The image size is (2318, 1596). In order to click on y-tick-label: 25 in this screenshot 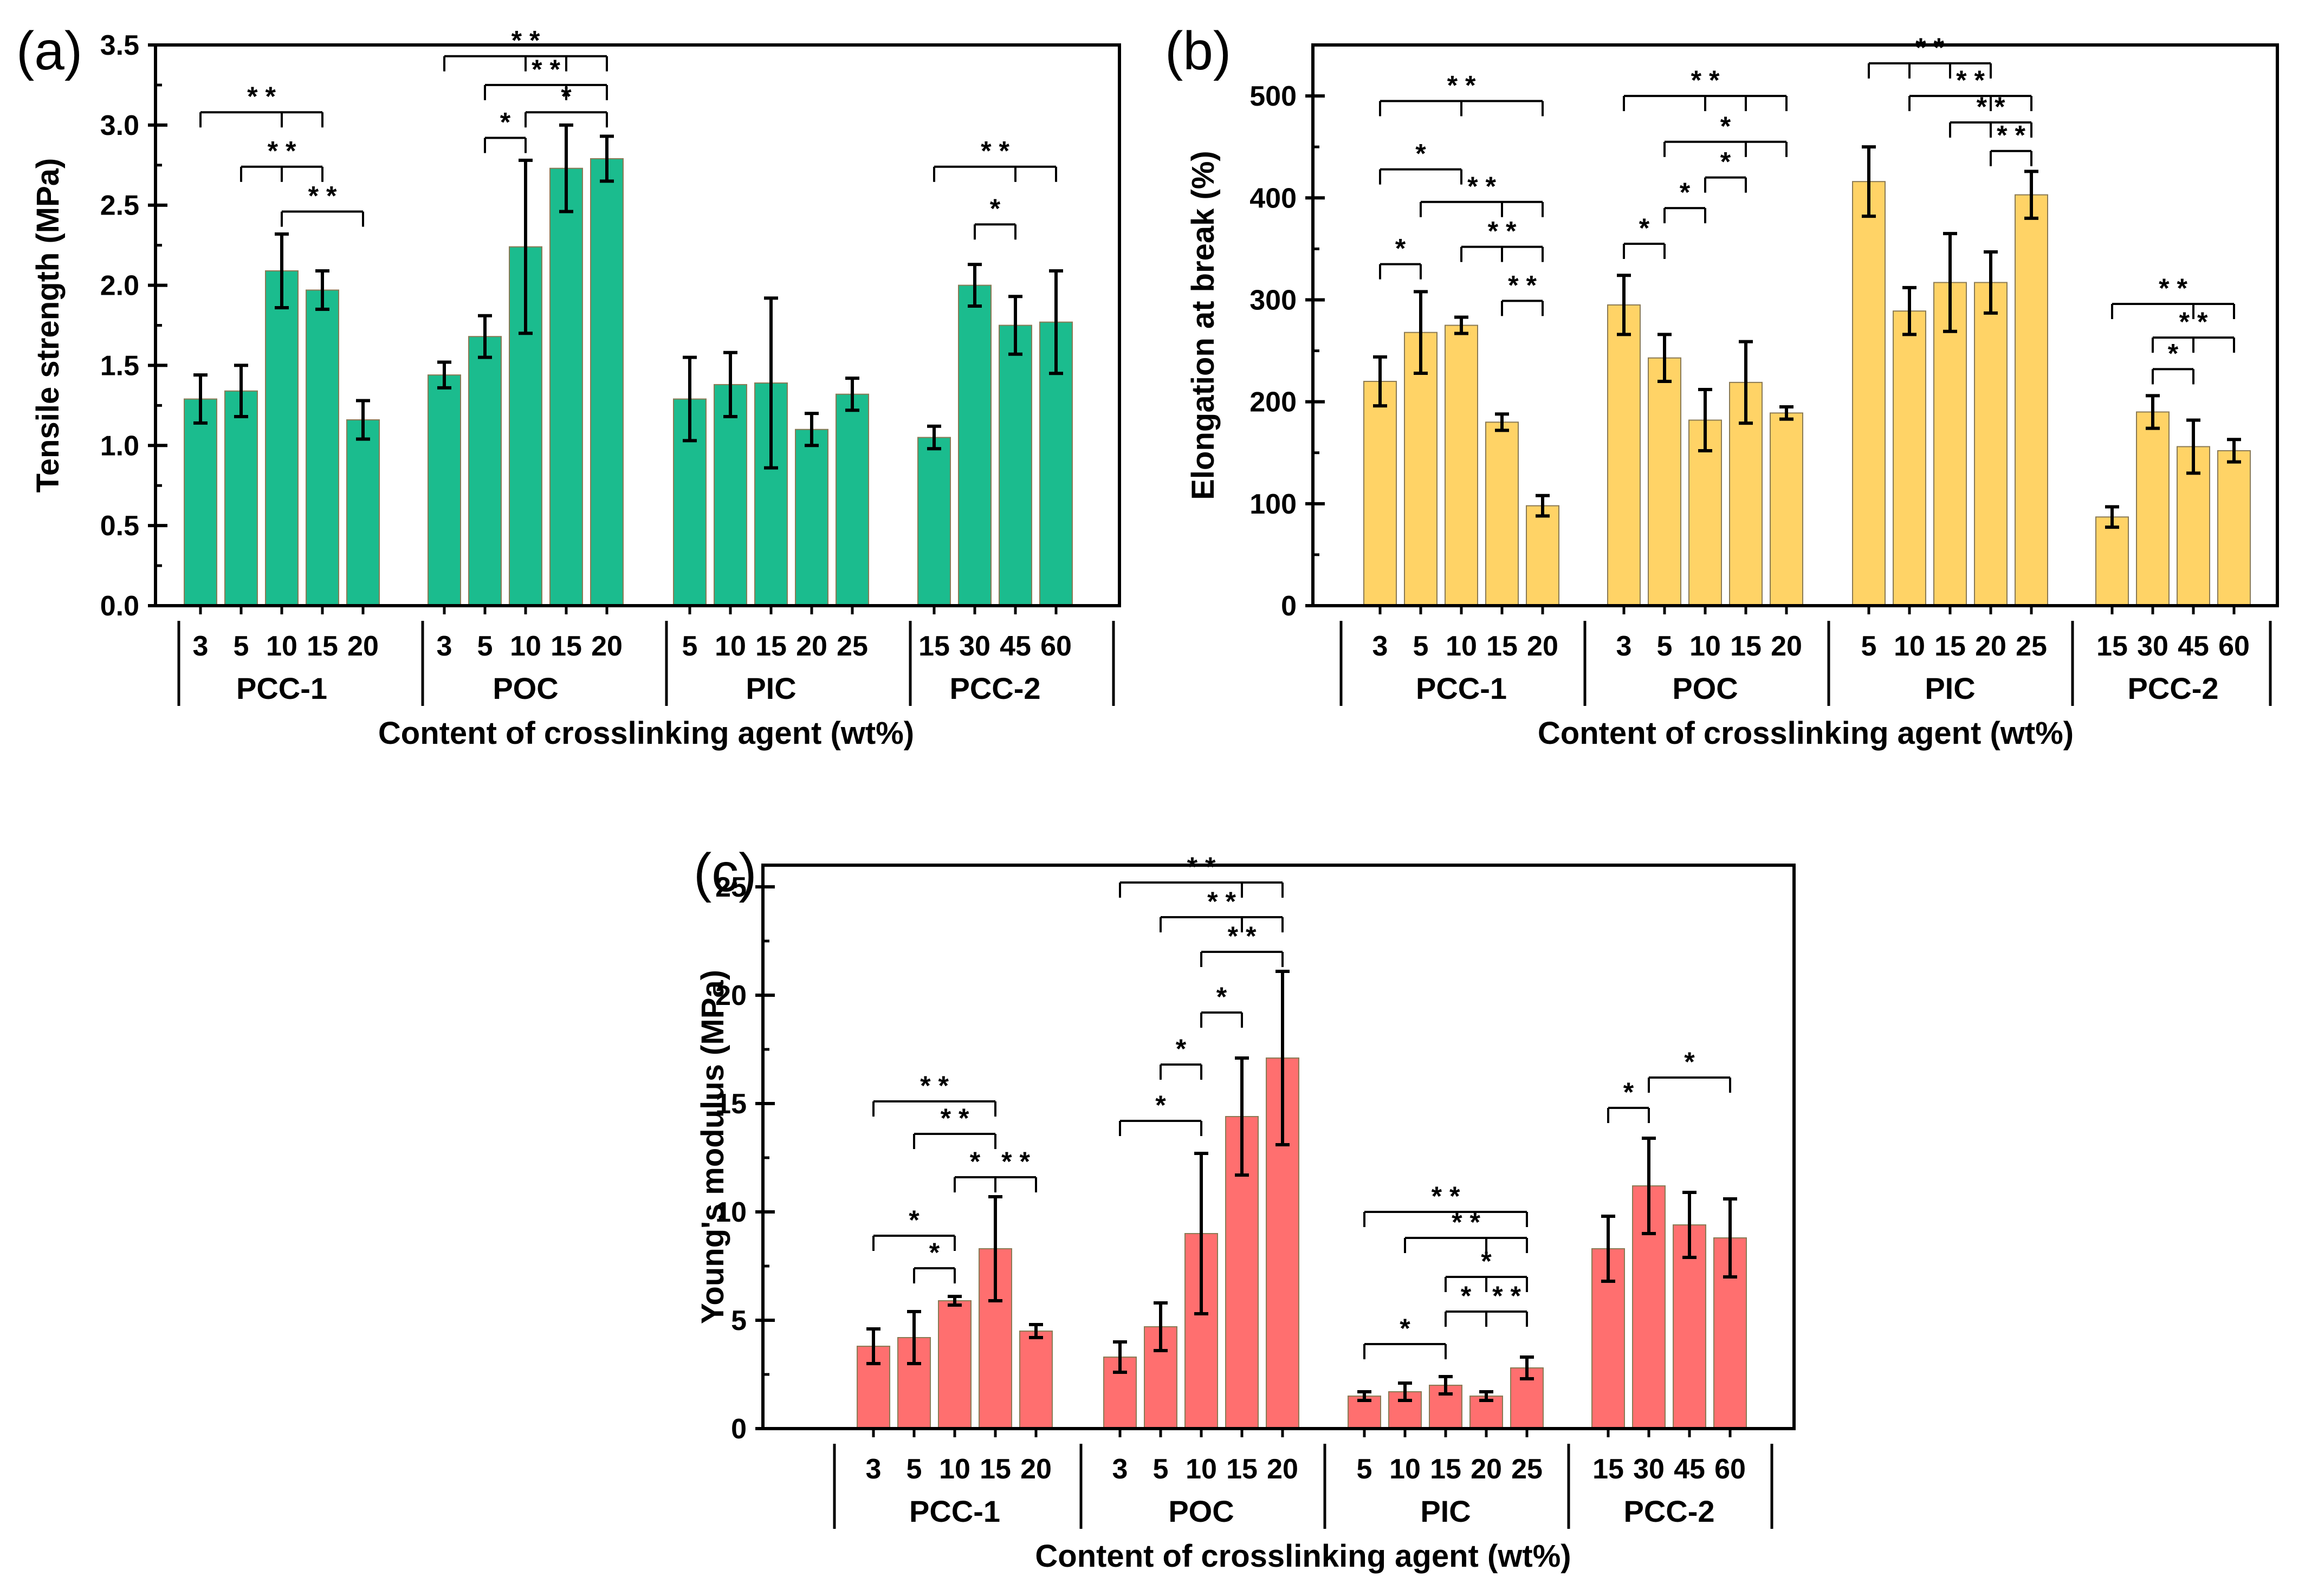, I will do `click(731, 888)`.